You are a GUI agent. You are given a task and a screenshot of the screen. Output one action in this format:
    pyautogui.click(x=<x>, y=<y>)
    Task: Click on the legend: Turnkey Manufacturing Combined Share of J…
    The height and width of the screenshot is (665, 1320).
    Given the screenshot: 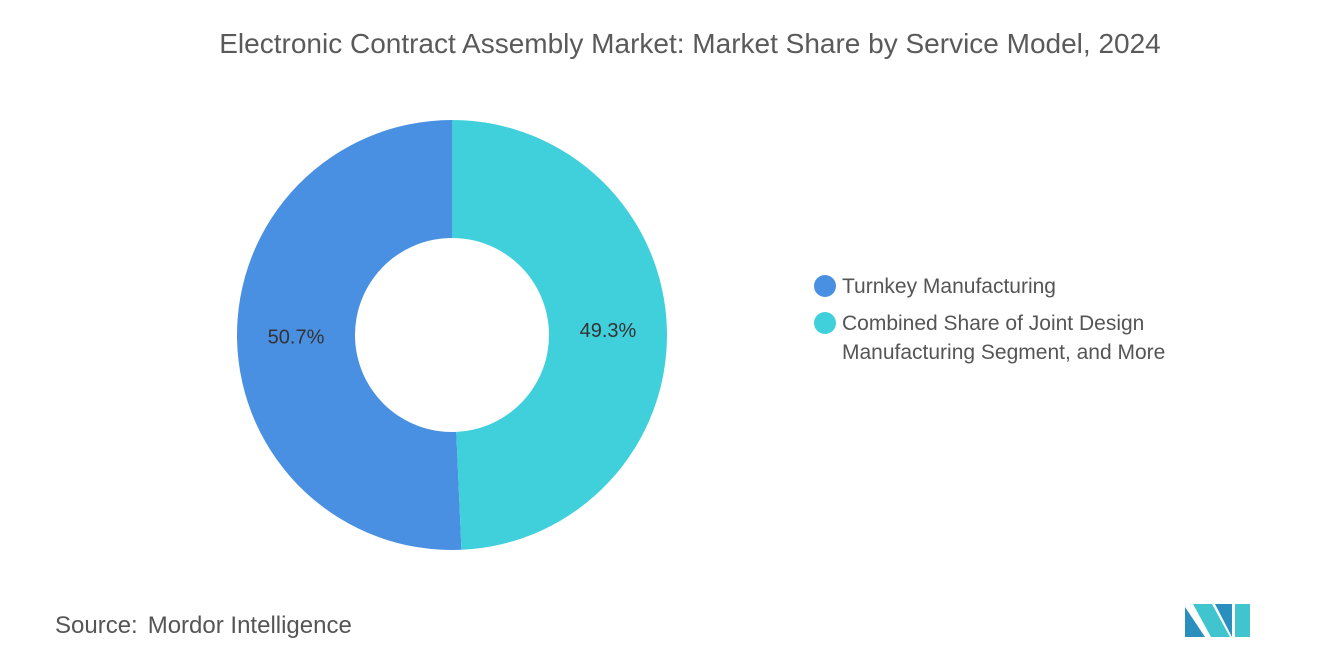 What is the action you would take?
    pyautogui.click(x=1004, y=323)
    